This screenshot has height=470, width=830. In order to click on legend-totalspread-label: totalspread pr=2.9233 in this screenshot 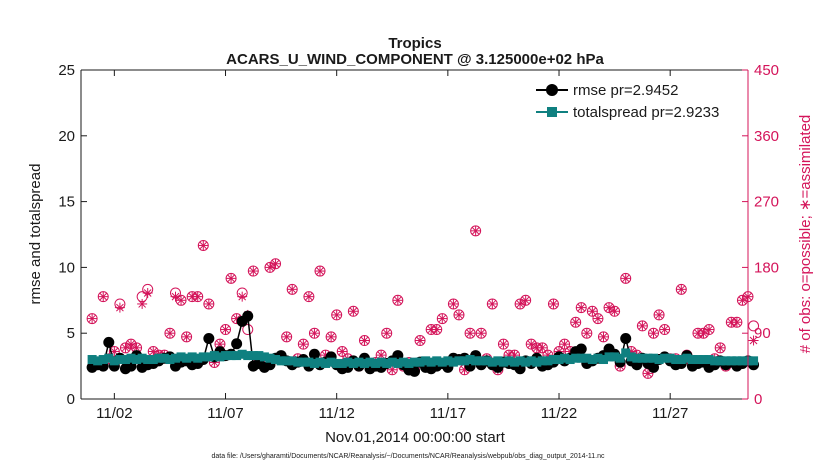, I will do `click(646, 112)`.